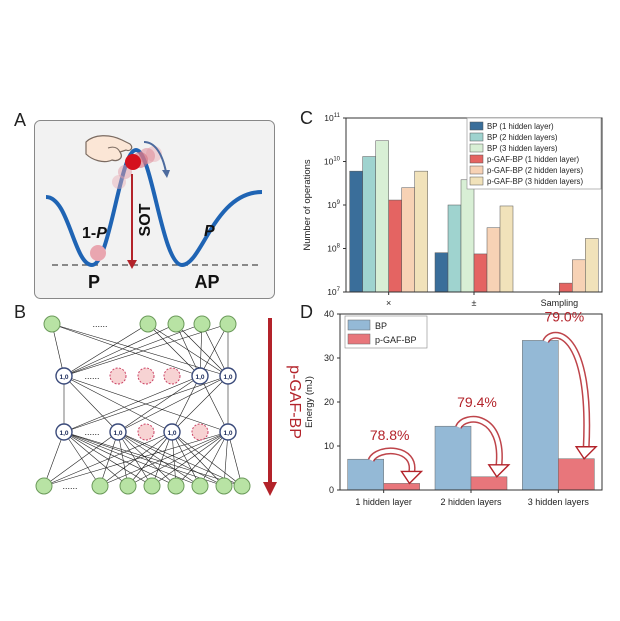 Image resolution: width=620 pixels, height=621 pixels. Describe the element at coordinates (206, 282) in the screenshot. I see `state-ap-label: AP` at that location.